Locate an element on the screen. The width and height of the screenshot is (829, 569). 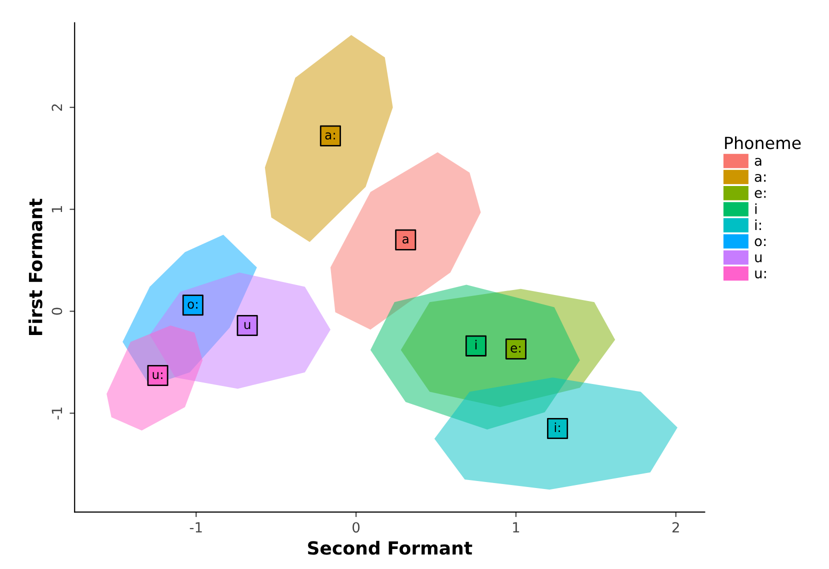
x-tick-label: 0 is located at coordinates (356, 527).